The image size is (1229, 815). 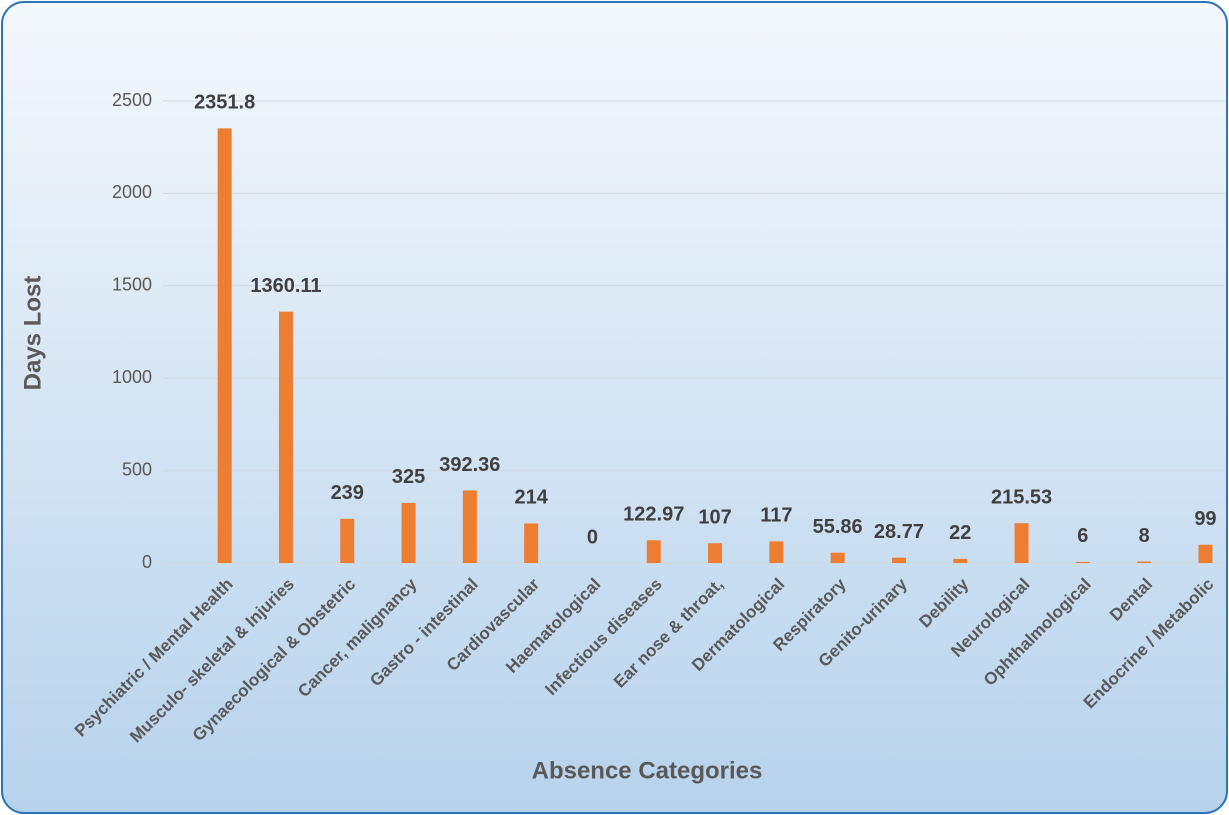 What do you see at coordinates (653, 515) in the screenshot?
I see `data-label: 122.97` at bounding box center [653, 515].